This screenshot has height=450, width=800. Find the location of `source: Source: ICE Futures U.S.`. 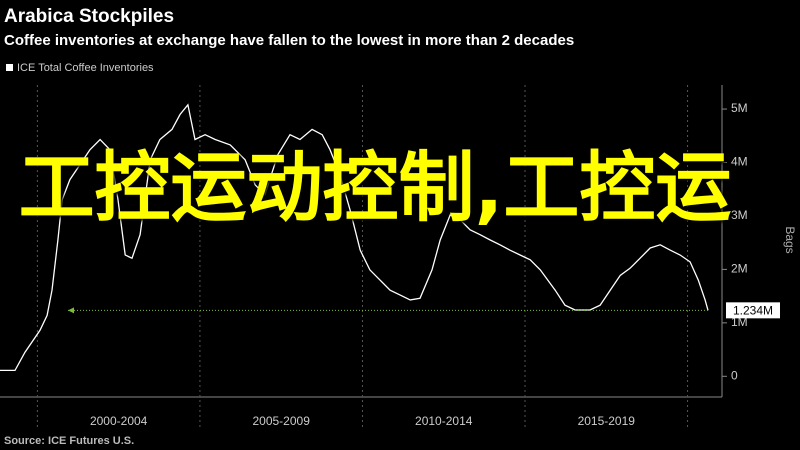

source: Source: ICE Futures U.S. is located at coordinates (69, 441).